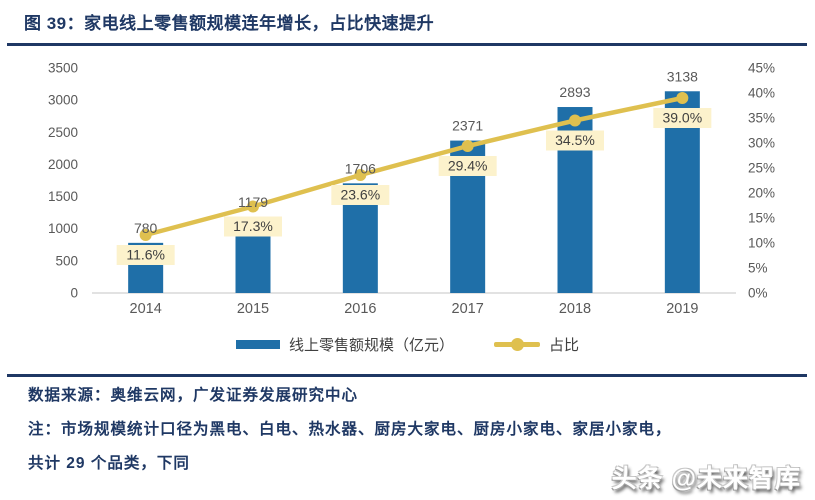 The width and height of the screenshot is (815, 500). Describe the element at coordinates (371, 345) in the screenshot. I see `bar-series-label: 线上零售额规模（亿元）` at that location.